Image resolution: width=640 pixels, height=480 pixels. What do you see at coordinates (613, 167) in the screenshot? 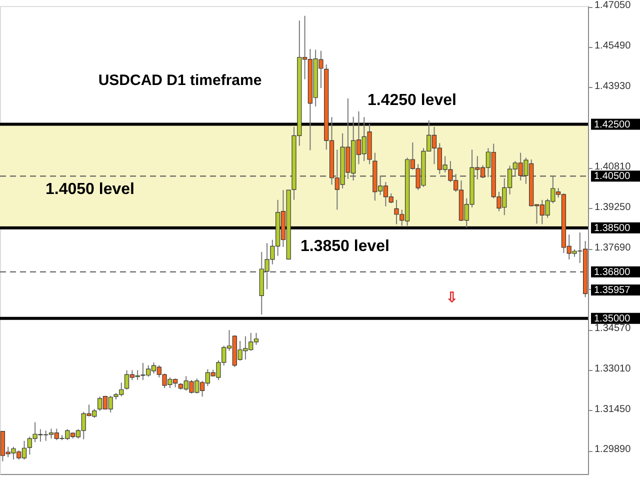
I see `y-tick-label: 1.40810` at bounding box center [613, 167].